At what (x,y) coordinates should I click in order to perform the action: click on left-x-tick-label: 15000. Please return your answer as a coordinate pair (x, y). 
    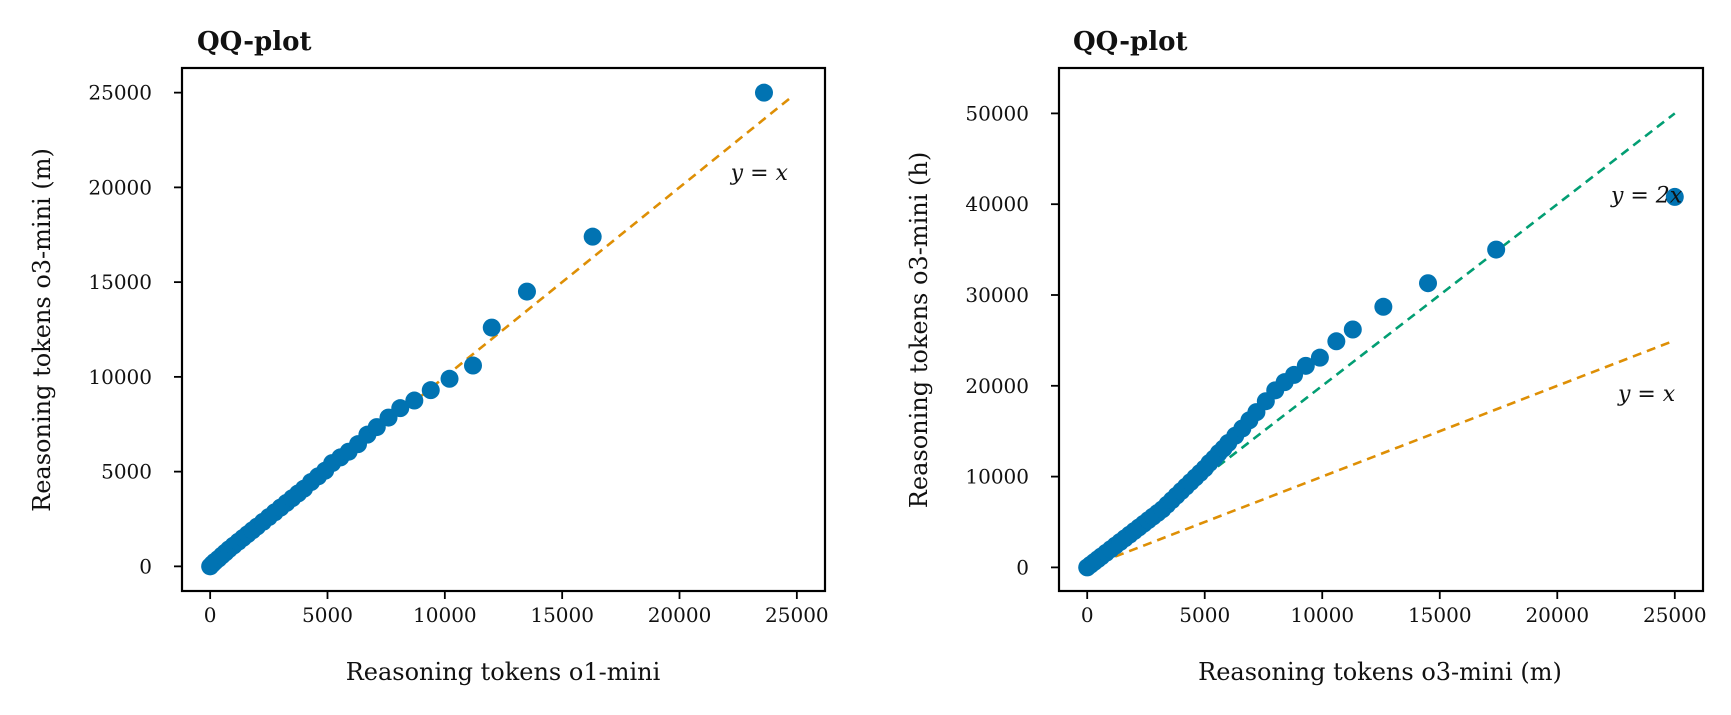
    Looking at the image, I should click on (562, 615).